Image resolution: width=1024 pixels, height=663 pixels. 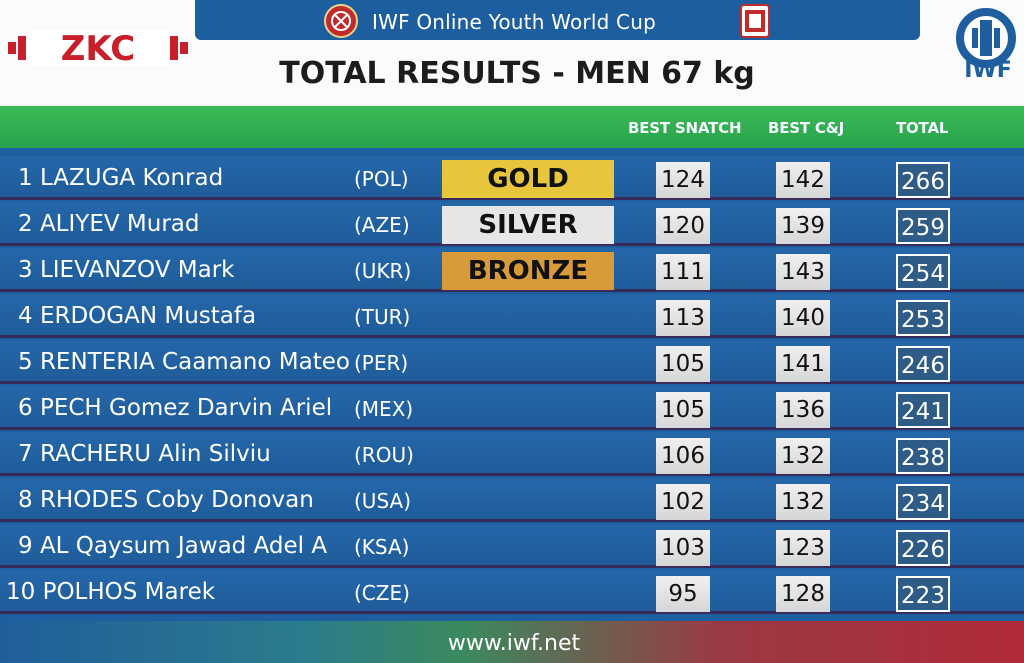 What do you see at coordinates (512, 454) in the screenshot?
I see `table-row: 7 RACHERU Alin Silviu (ROU) 106 132 238` at bounding box center [512, 454].